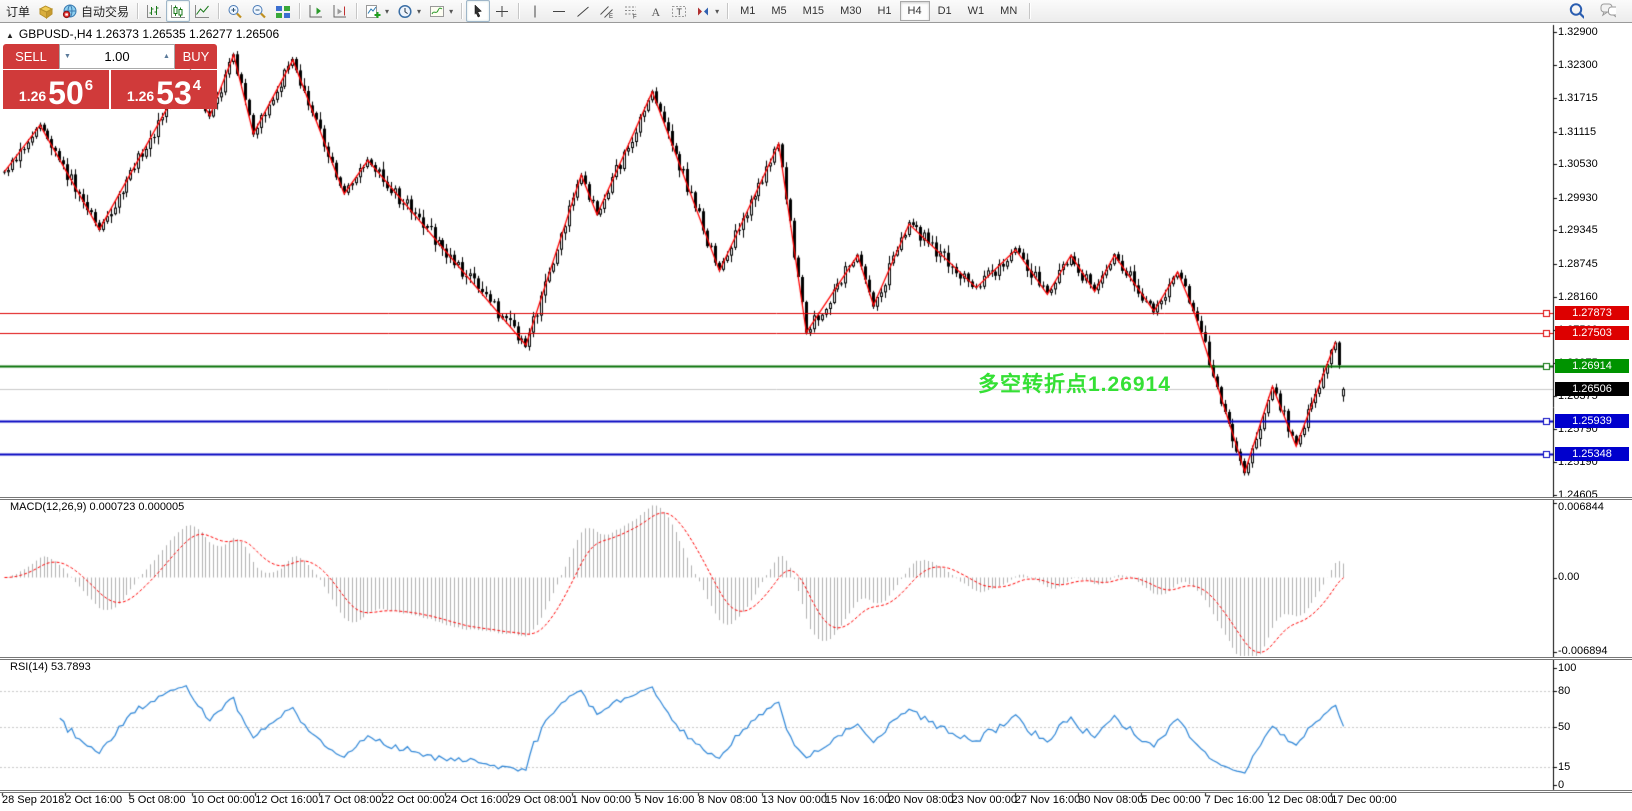 The width and height of the screenshot is (1632, 811). What do you see at coordinates (1564, 767) in the screenshot?
I see `rsi-axis-label: 15` at bounding box center [1564, 767].